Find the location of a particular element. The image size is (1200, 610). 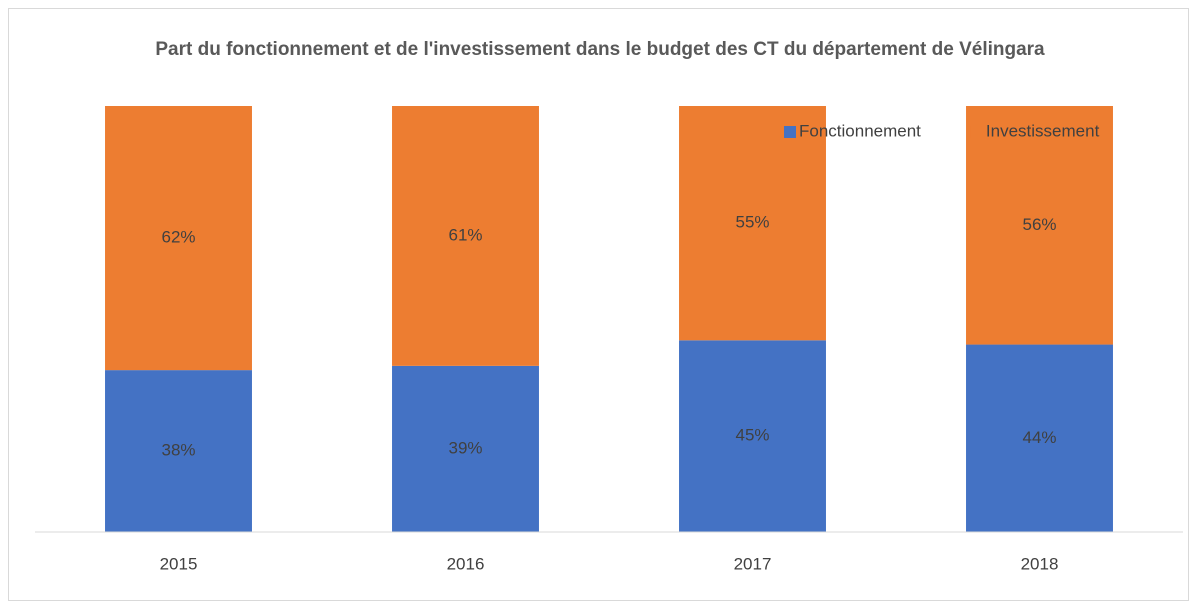

data-label: 38% is located at coordinates (178, 450).